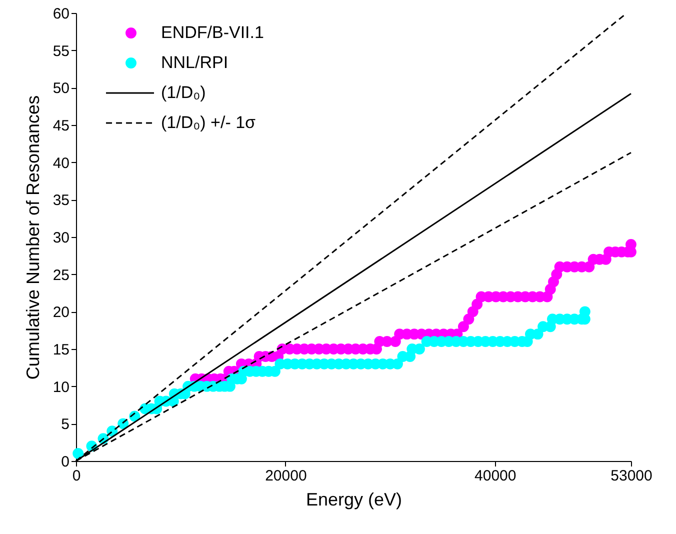  What do you see at coordinates (354, 500) in the screenshot?
I see `x-axis-title: Energy (eV)` at bounding box center [354, 500].